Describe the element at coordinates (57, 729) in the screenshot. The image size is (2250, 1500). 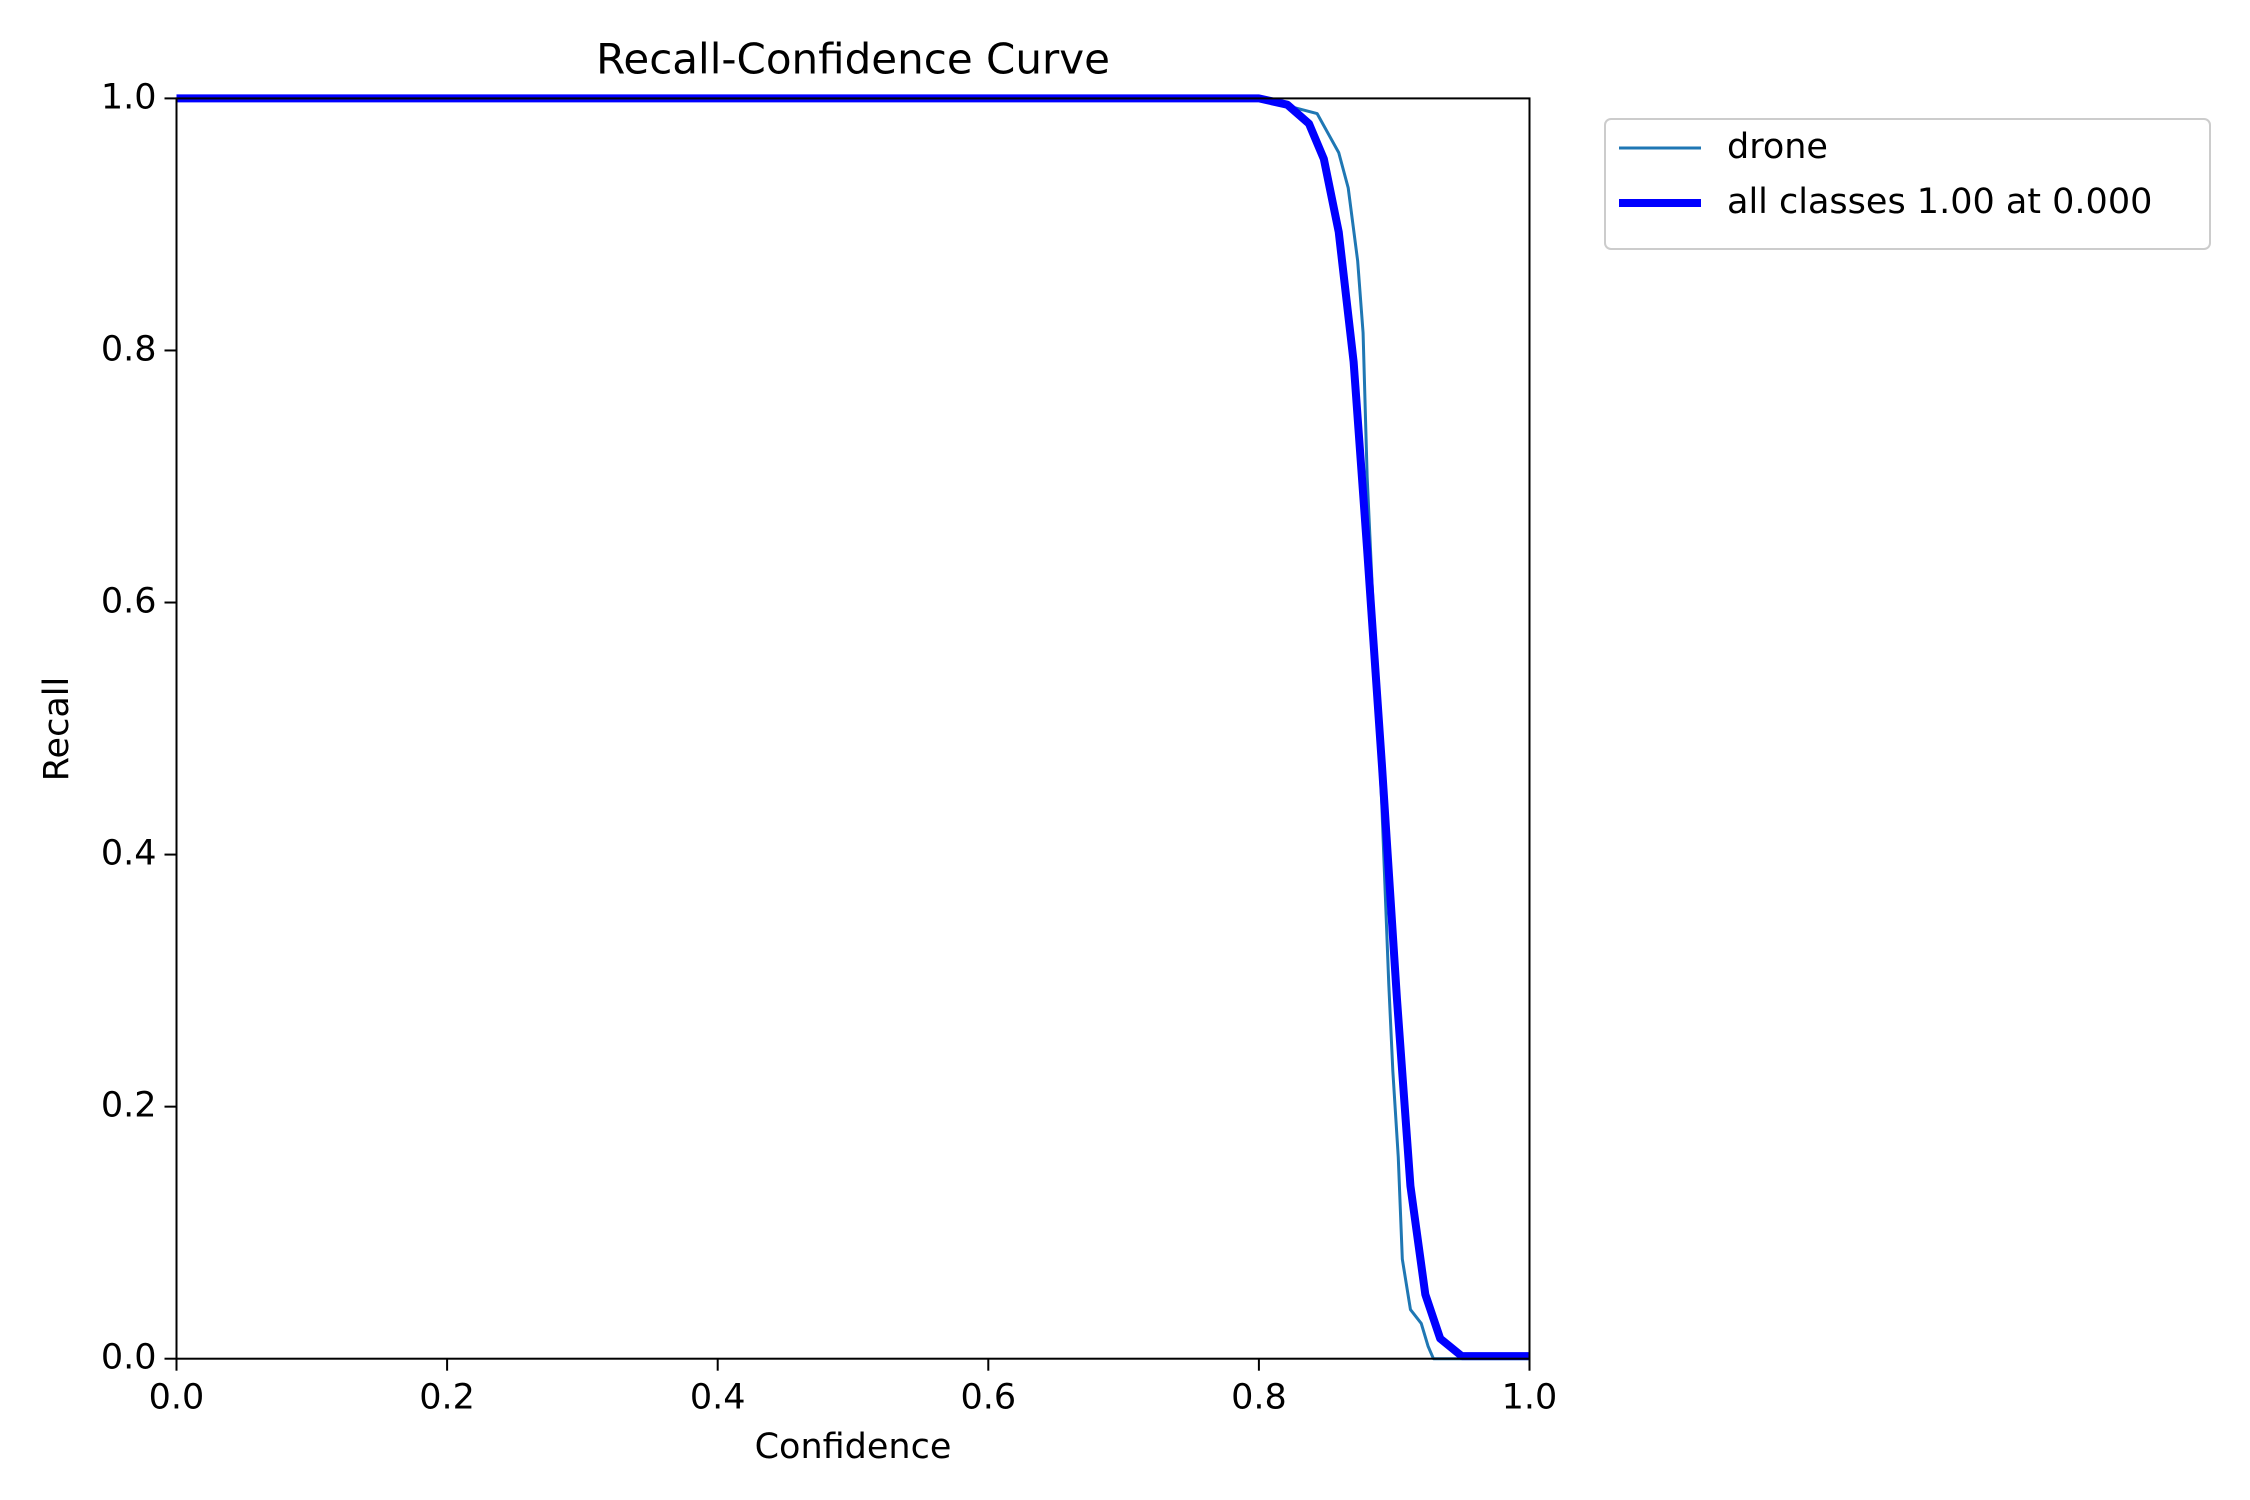
I see `y-axis-label: Recall` at that location.